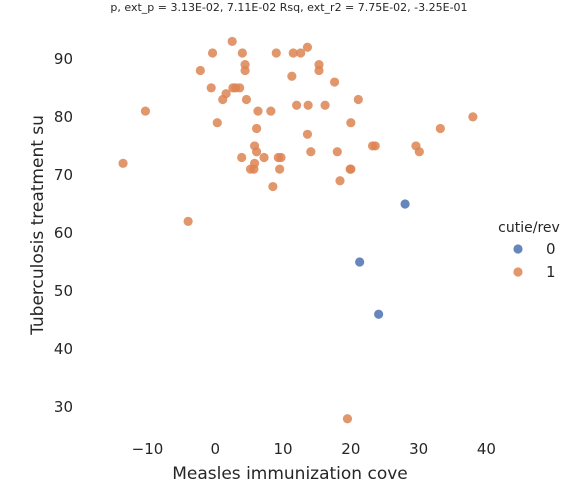 The image size is (574, 500). Describe the element at coordinates (529, 250) in the screenshot. I see `legend: cutie/rev 0 1` at that location.